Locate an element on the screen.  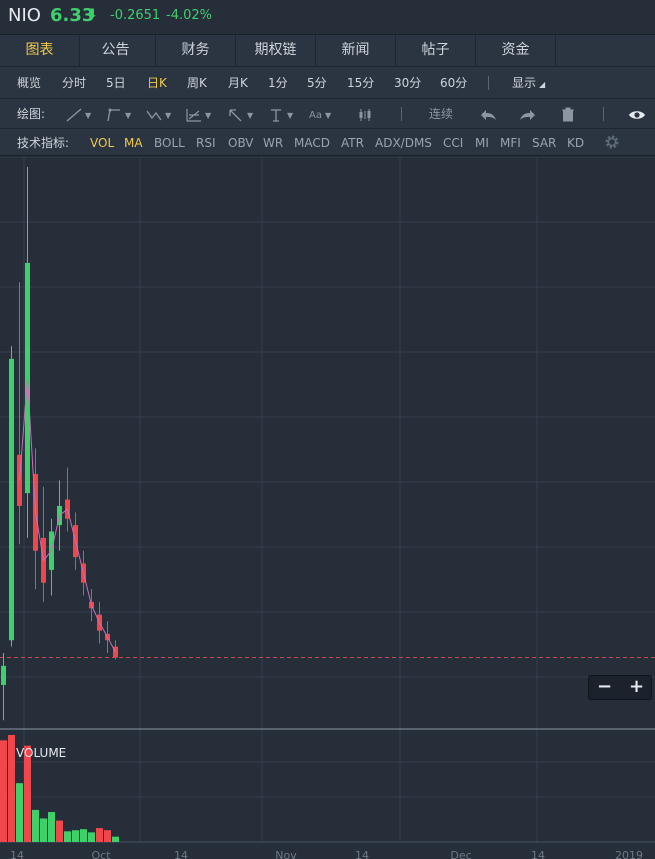
period-intraday: 分时 is located at coordinates (74, 83).